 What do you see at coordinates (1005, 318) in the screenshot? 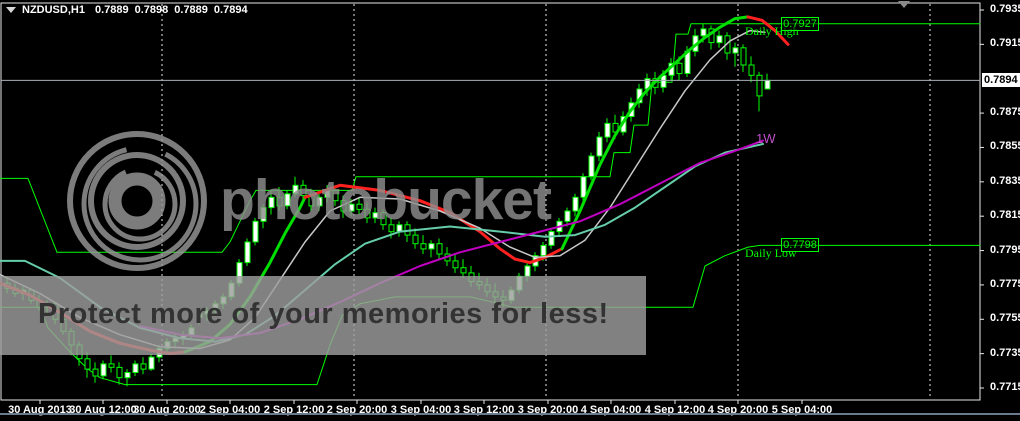
I see `price-tick-label: 0.7755` at bounding box center [1005, 318].